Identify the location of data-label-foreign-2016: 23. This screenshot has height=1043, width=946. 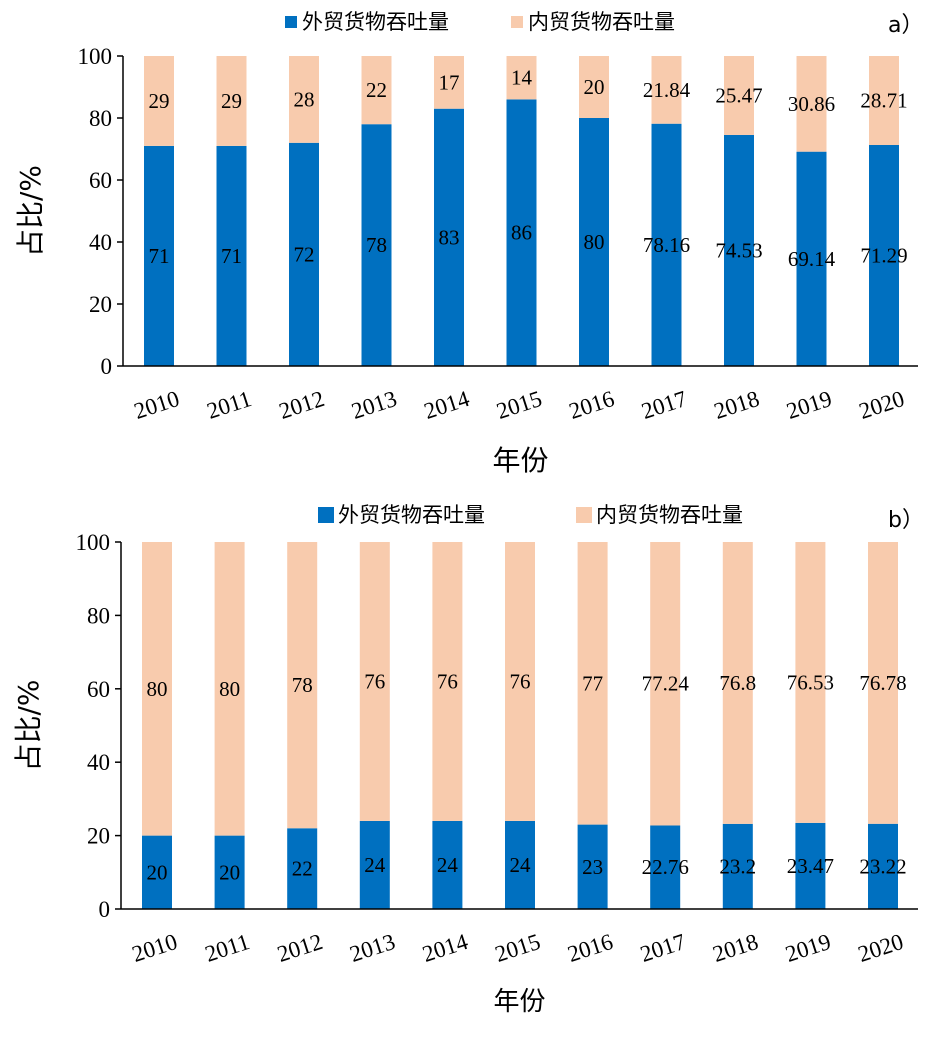
(592, 867).